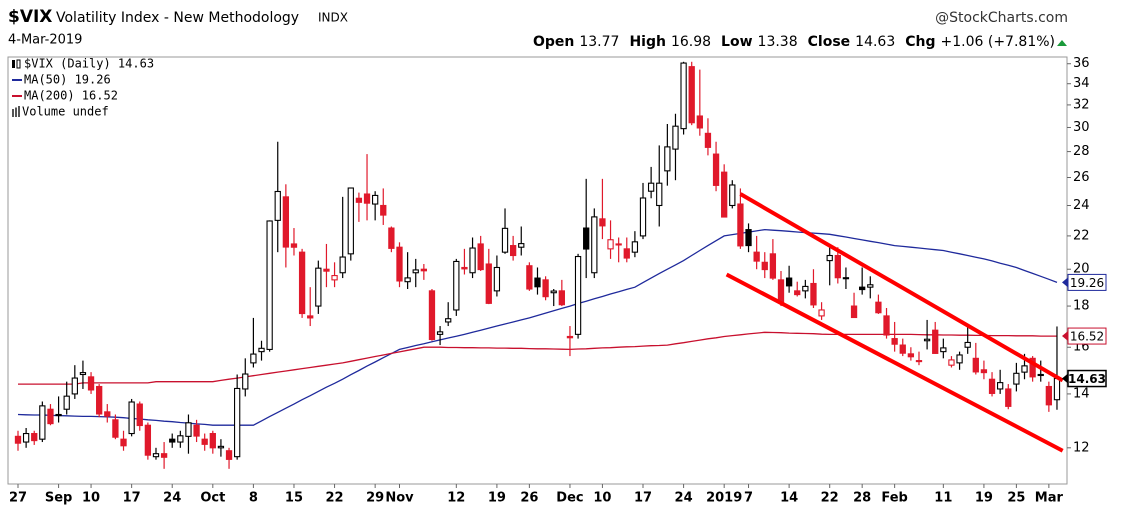 Image resolution: width=1126 pixels, height=531 pixels. What do you see at coordinates (647, 42) in the screenshot?
I see `quote-label: High` at bounding box center [647, 42].